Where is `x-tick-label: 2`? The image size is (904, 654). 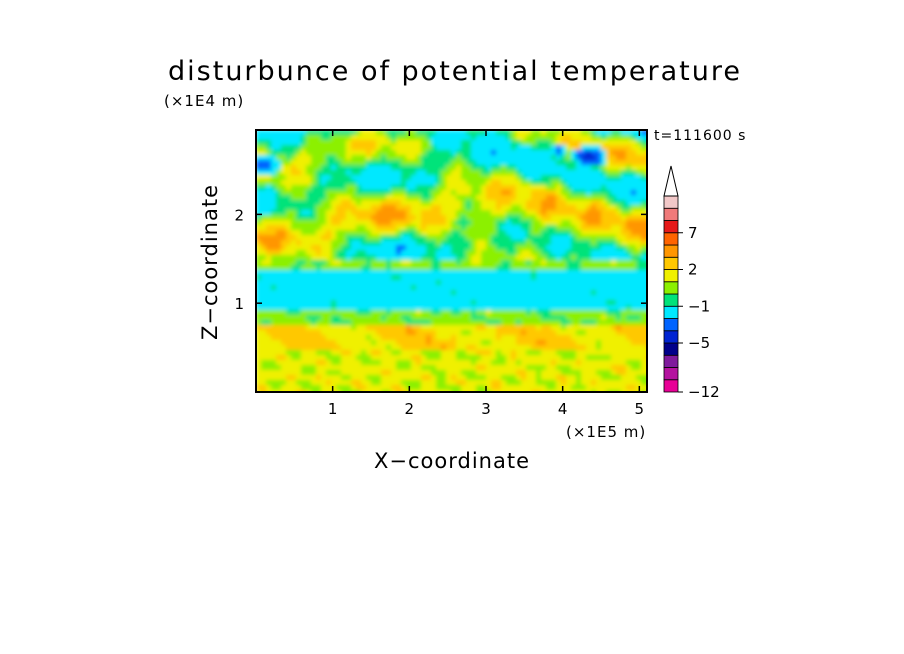
x-tick-label: 2 is located at coordinates (410, 409).